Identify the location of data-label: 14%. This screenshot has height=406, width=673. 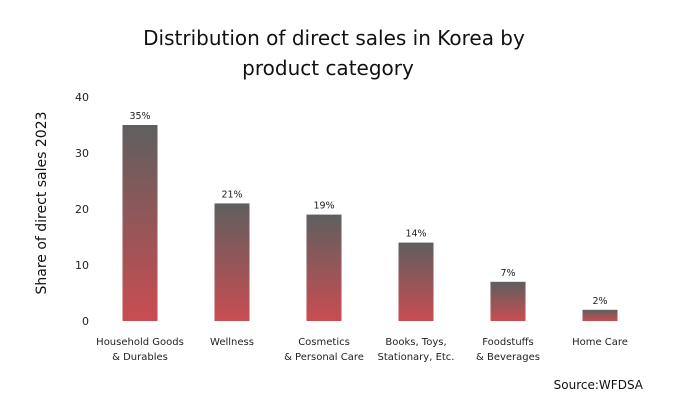
(415, 234).